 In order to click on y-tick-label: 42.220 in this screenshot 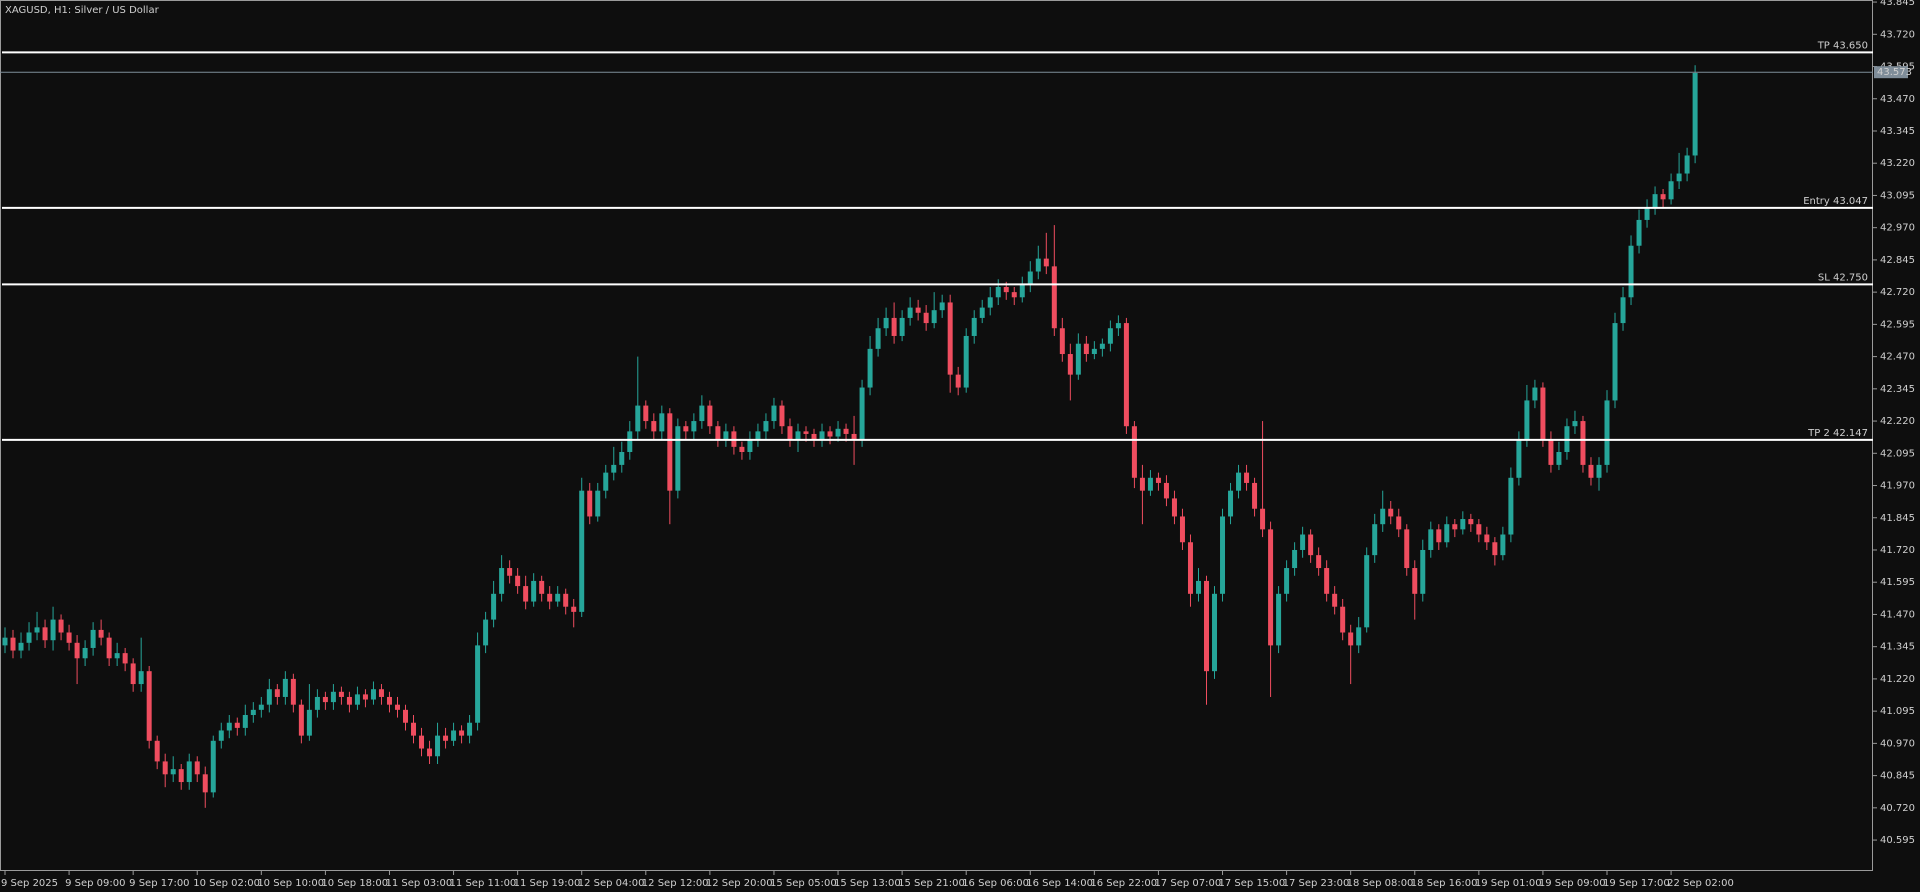, I will do `click(1897, 421)`.